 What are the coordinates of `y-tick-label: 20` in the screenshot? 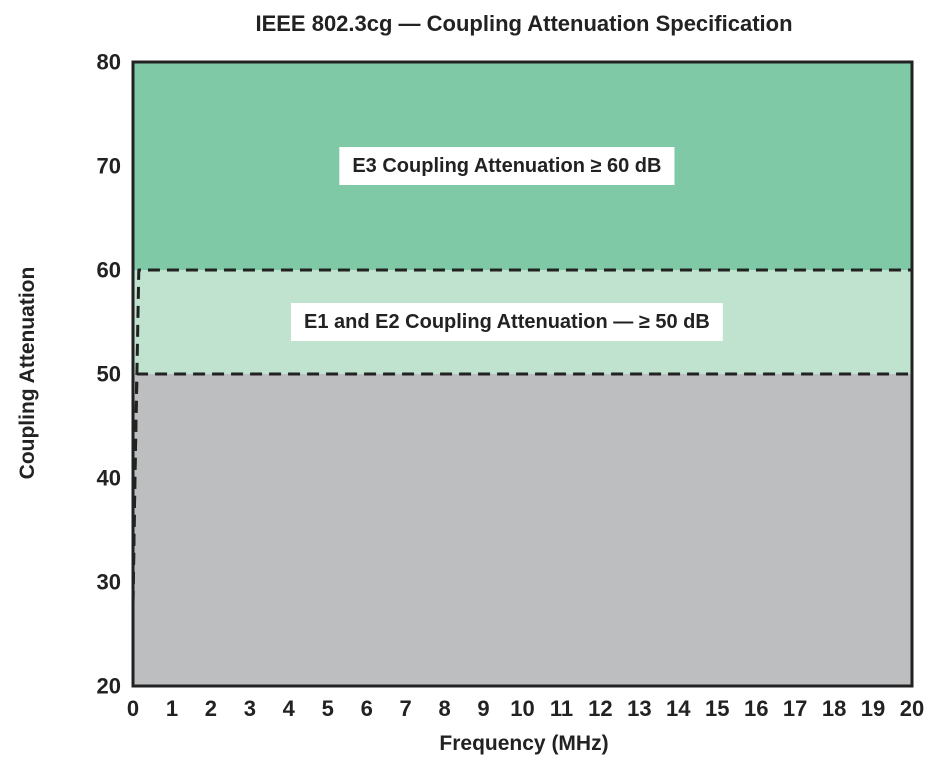 It's located at (109, 686).